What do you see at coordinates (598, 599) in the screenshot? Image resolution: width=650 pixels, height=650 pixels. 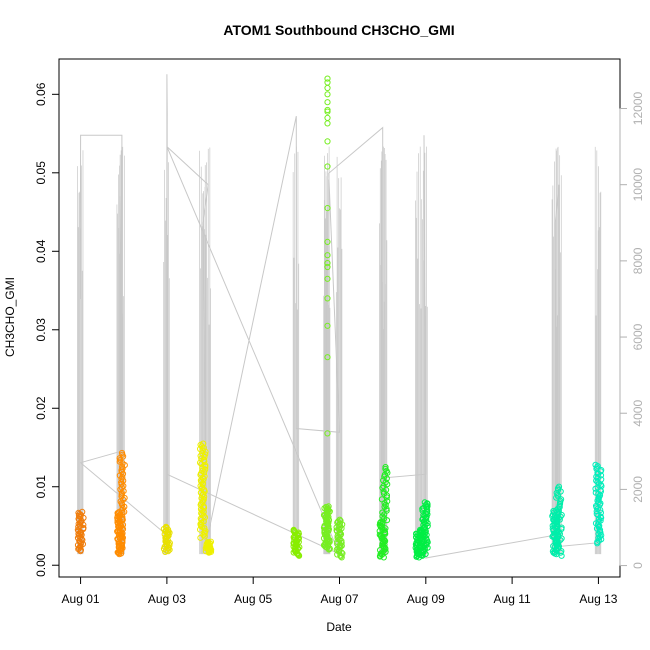 I see `x-tick-label: Aug 13` at bounding box center [598, 599].